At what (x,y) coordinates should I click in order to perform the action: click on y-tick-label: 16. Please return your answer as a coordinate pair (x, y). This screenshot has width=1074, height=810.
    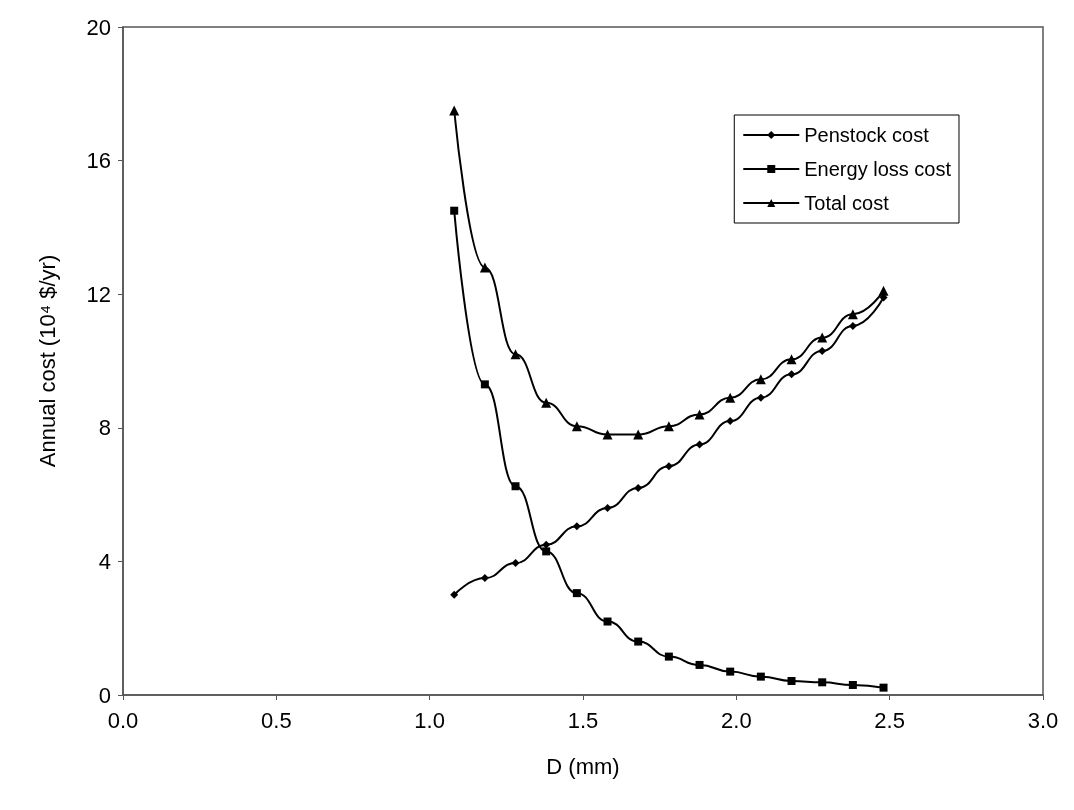
    Looking at the image, I should click on (98, 161).